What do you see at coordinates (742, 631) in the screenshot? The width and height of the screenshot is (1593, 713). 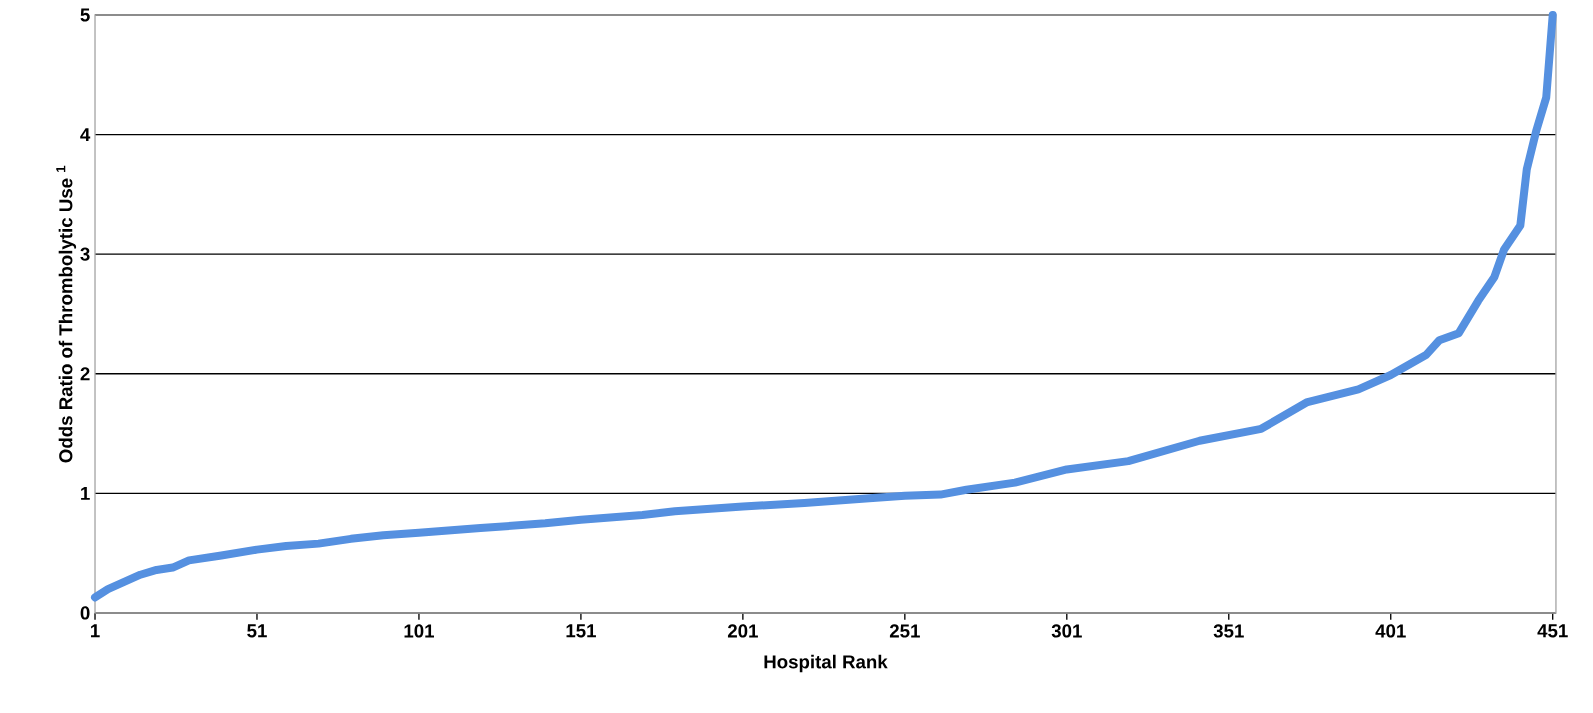 I see `x-tick-label: 201` at bounding box center [742, 631].